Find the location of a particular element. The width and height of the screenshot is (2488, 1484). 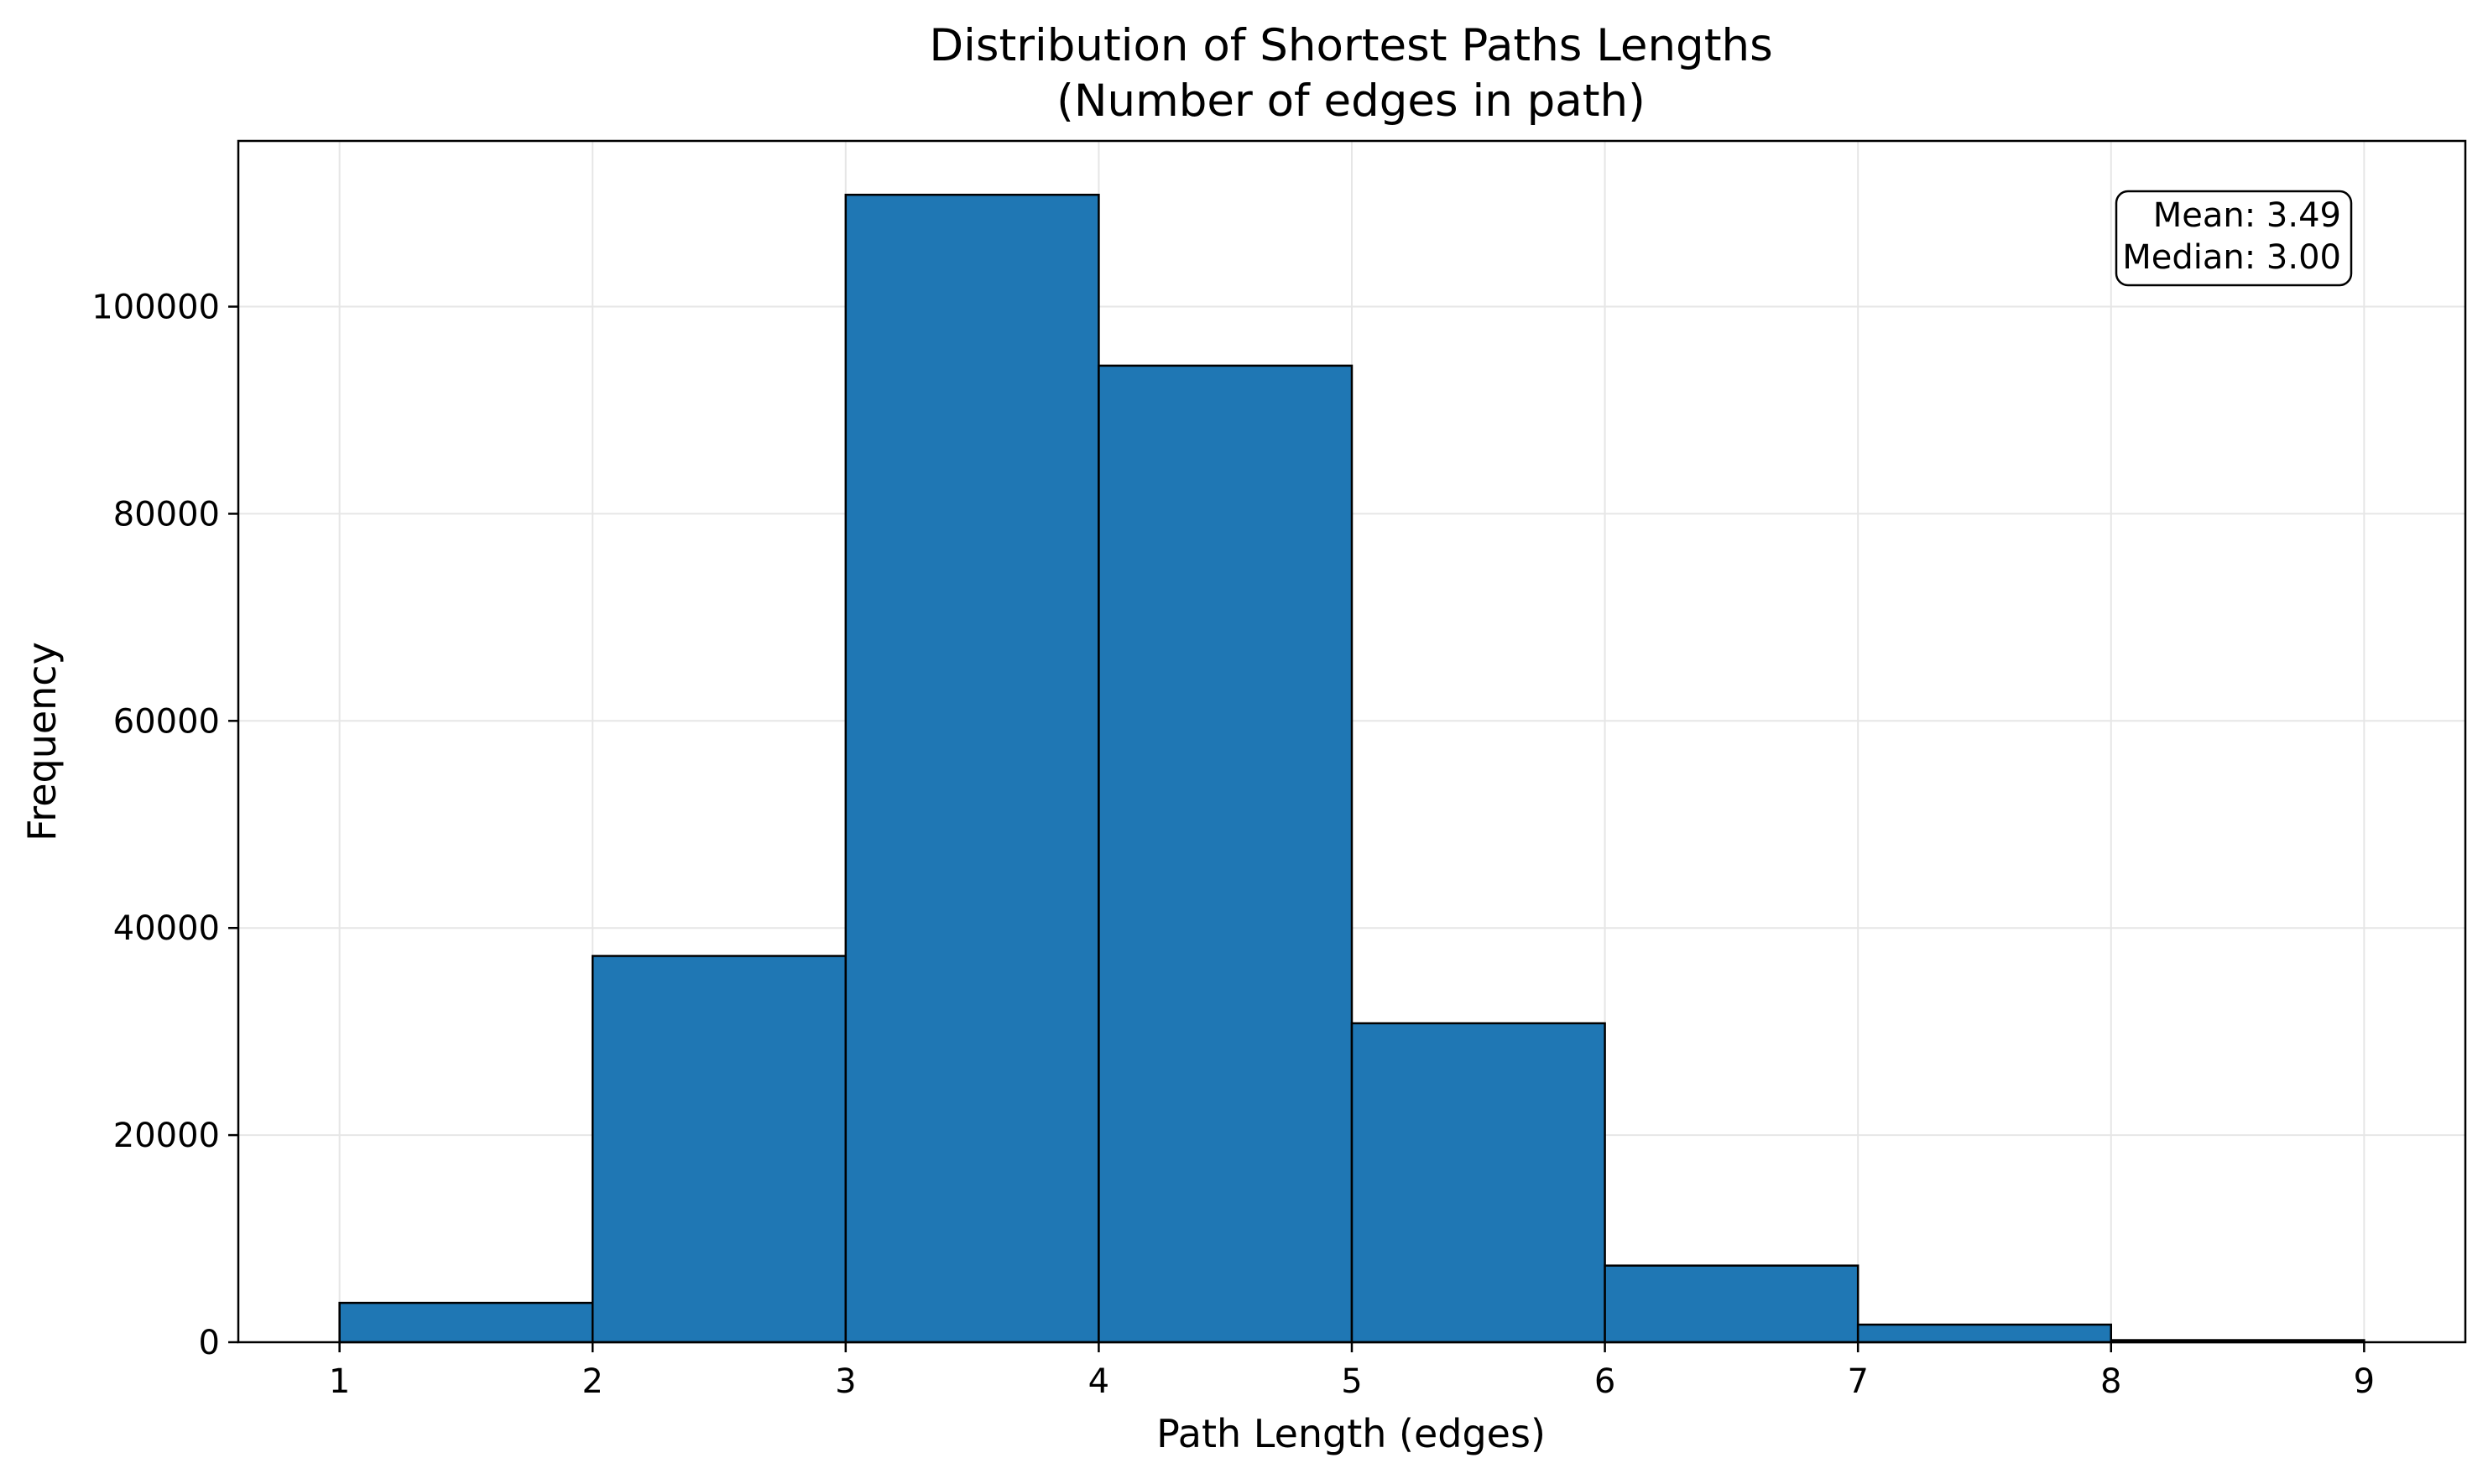

stats-annotation: Mean: 3.49 Median: 3.00 is located at coordinates (2234, 238).